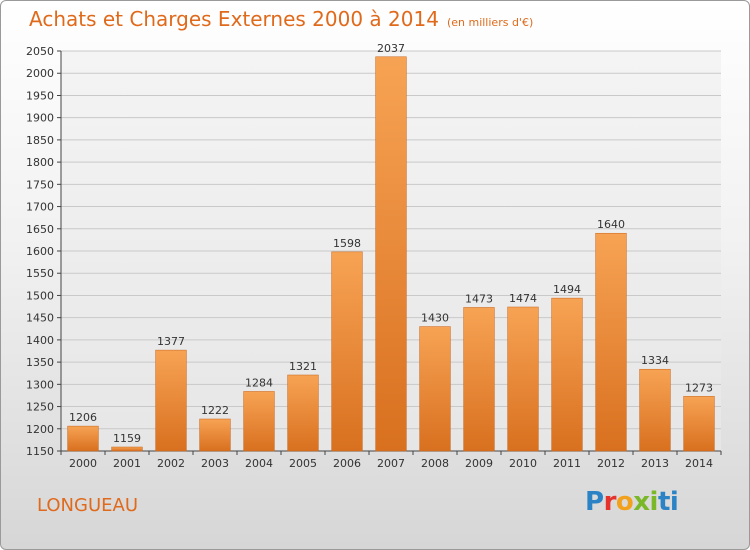 The width and height of the screenshot is (750, 550). Describe the element at coordinates (347, 351) in the screenshot. I see `bar-2006` at that location.